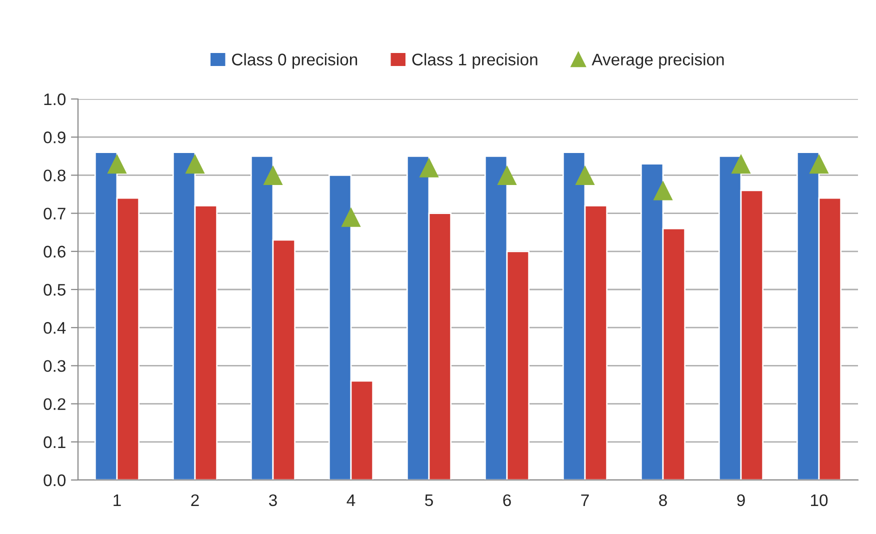 This screenshot has height=534, width=876. Describe the element at coordinates (55, 404) in the screenshot. I see `y-tick-label: 0.2` at that location.